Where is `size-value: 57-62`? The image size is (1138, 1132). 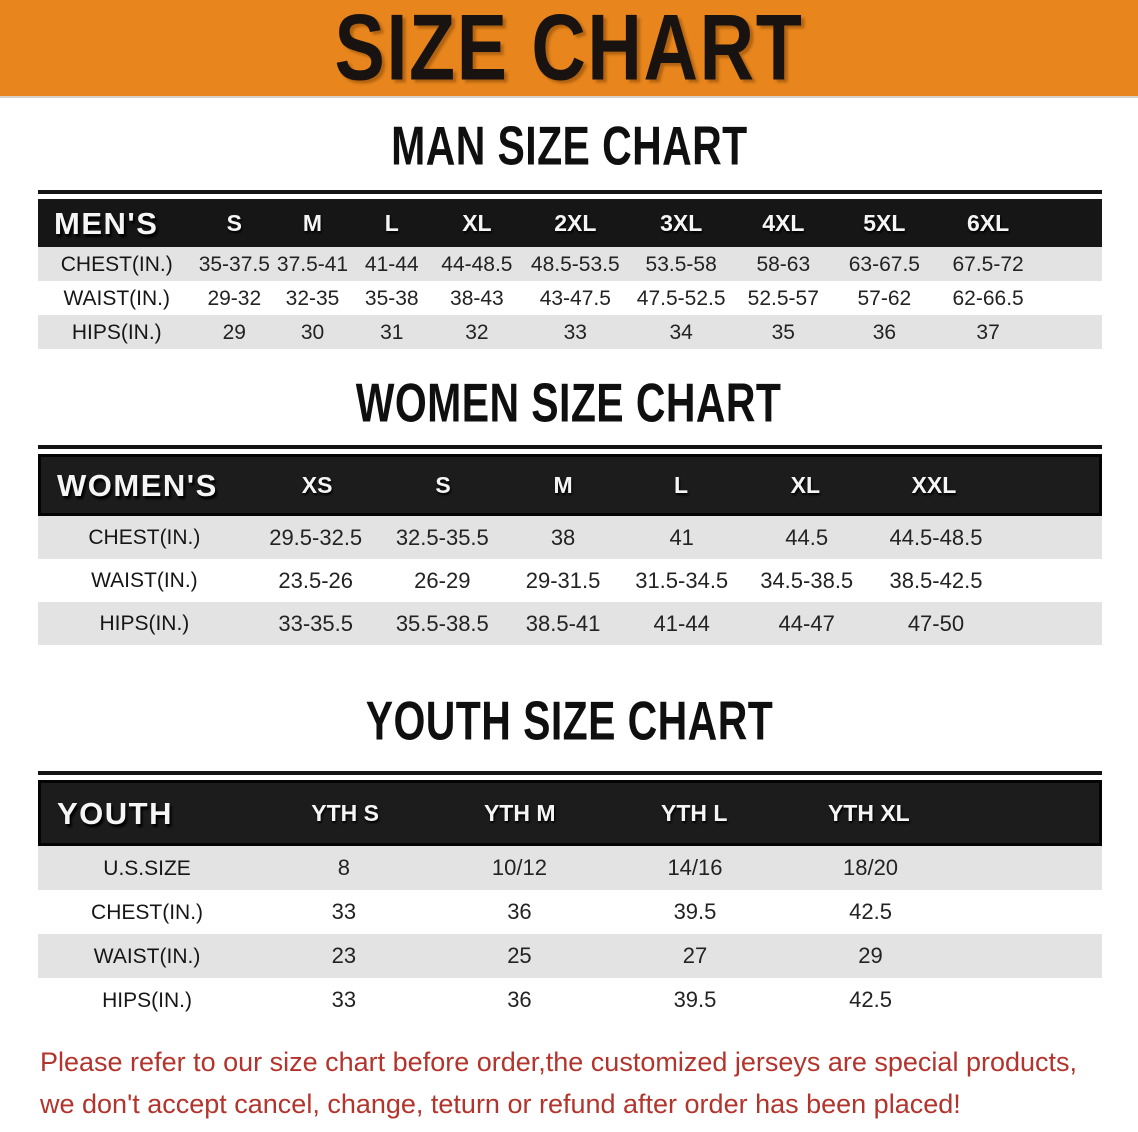 size-value: 57-62 is located at coordinates (884, 298).